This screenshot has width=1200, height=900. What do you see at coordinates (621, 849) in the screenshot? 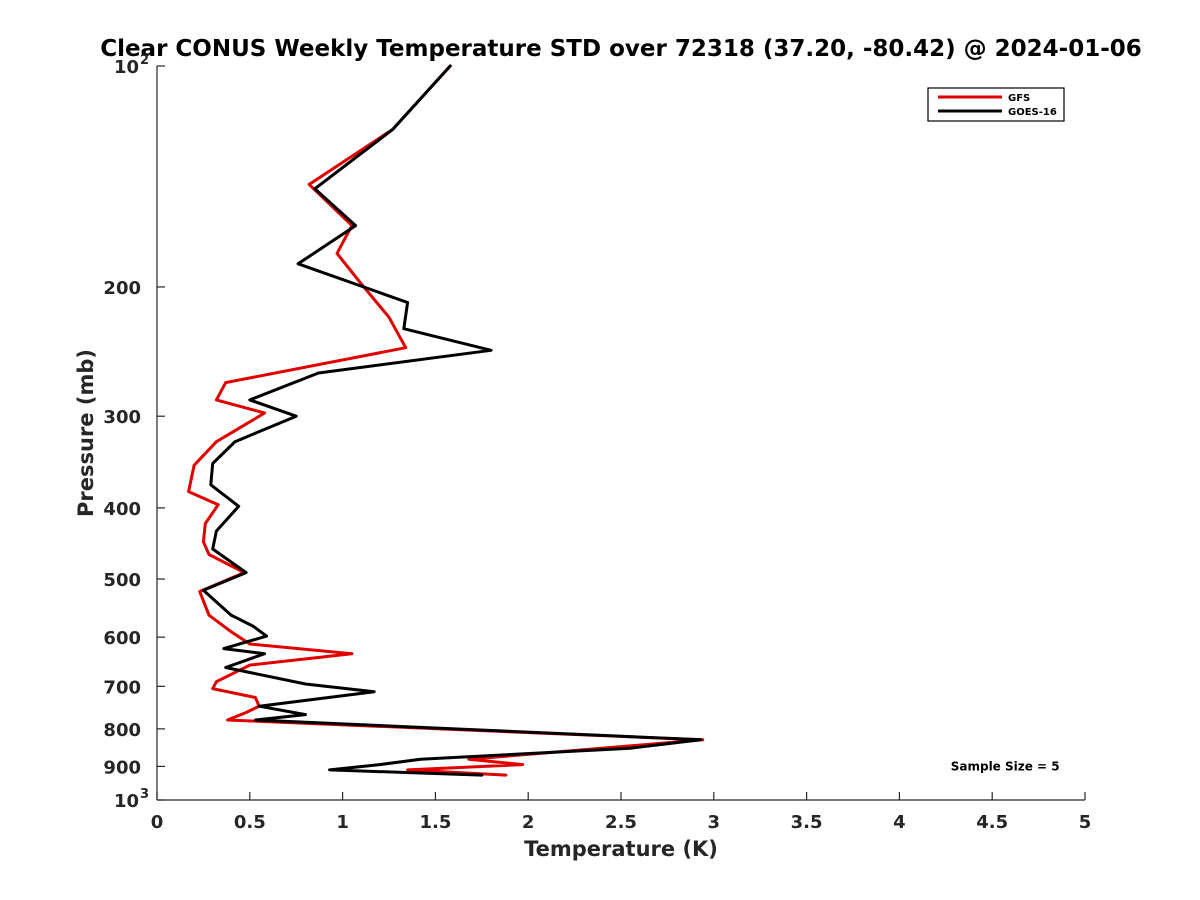
I see `x-axis-label: Temperature (K)` at bounding box center [621, 849].